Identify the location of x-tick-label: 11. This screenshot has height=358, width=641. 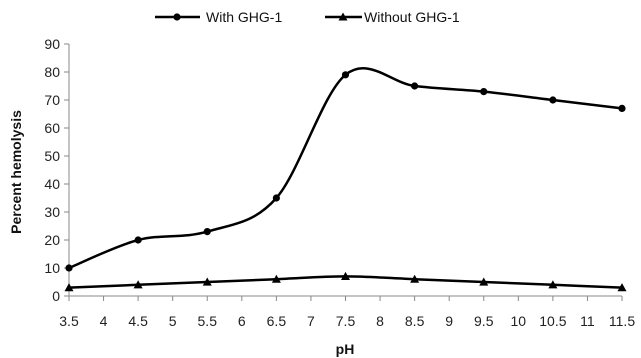
(587, 321).